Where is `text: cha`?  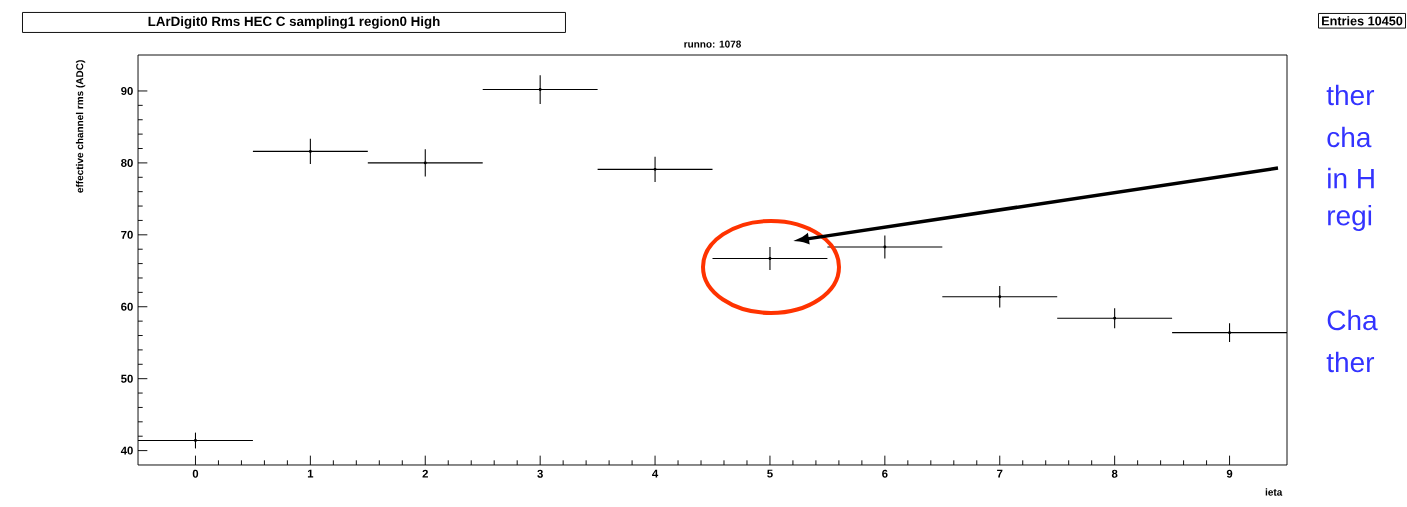
text: cha is located at coordinates (1349, 137).